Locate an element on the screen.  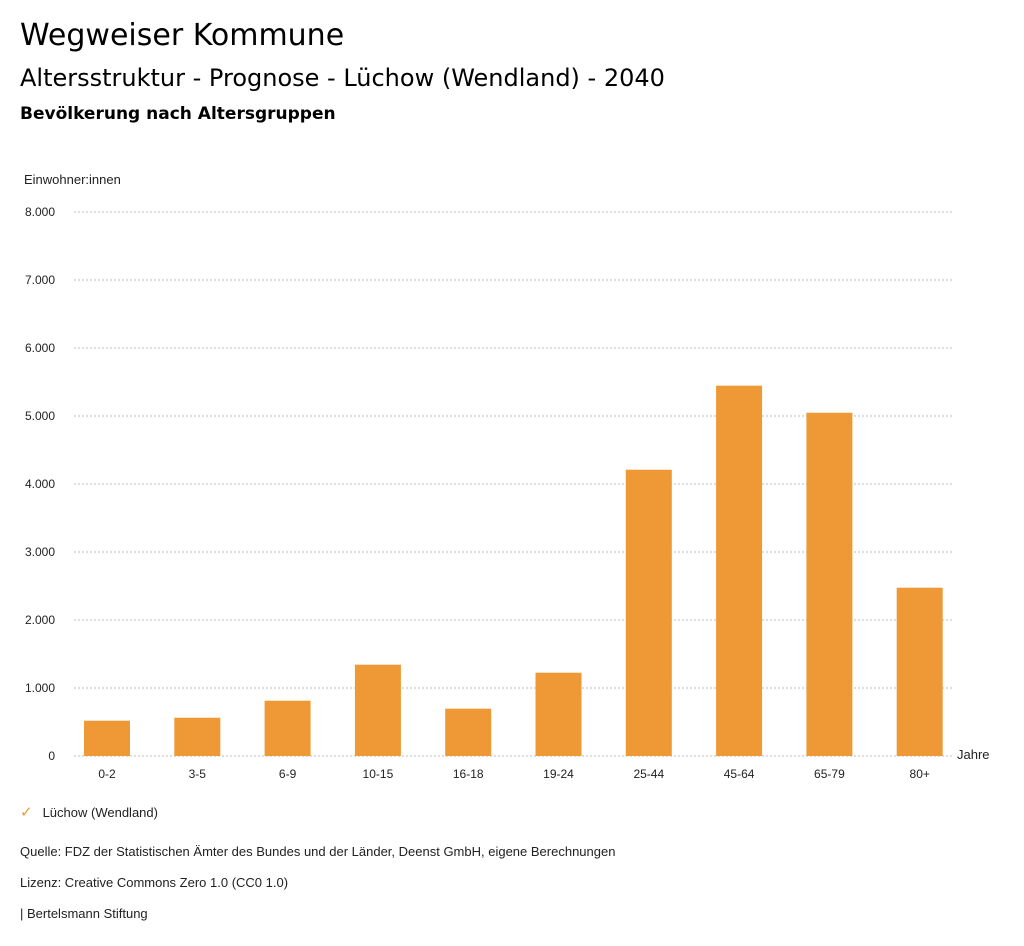
x-tick-label: 19-24 is located at coordinates (558, 774).